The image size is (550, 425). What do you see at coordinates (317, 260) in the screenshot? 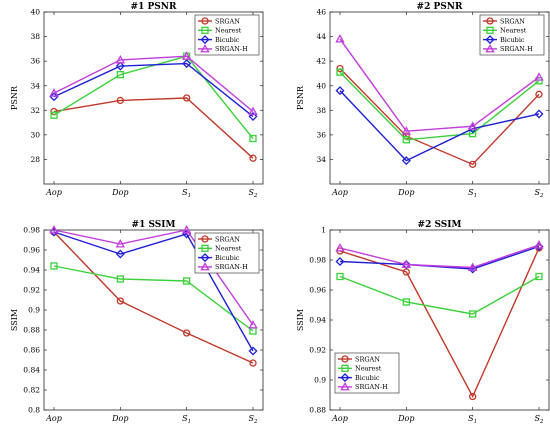
I see `y-tick-label-5: 0.98` at bounding box center [317, 260].